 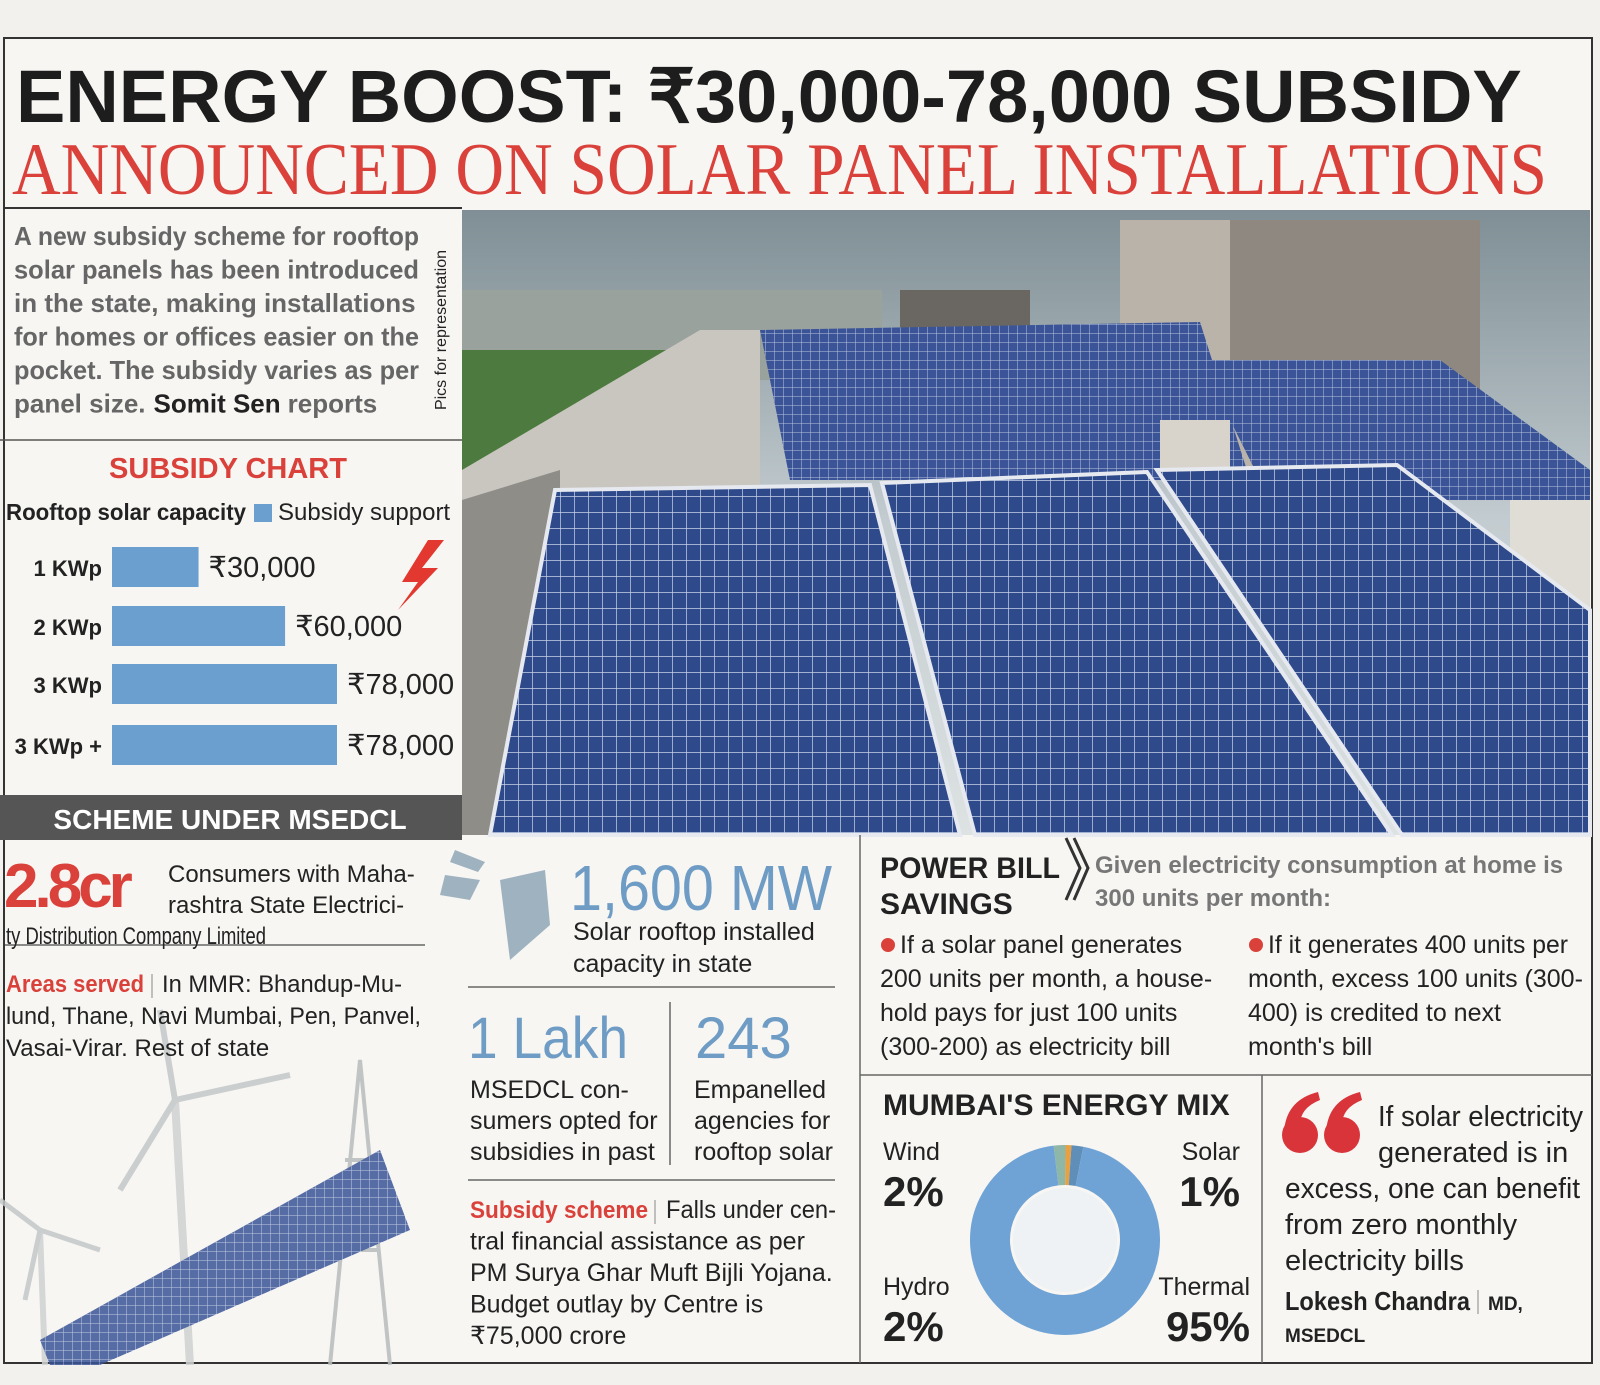 I want to click on text-line: subsidies in past, so click(x=562, y=1152).